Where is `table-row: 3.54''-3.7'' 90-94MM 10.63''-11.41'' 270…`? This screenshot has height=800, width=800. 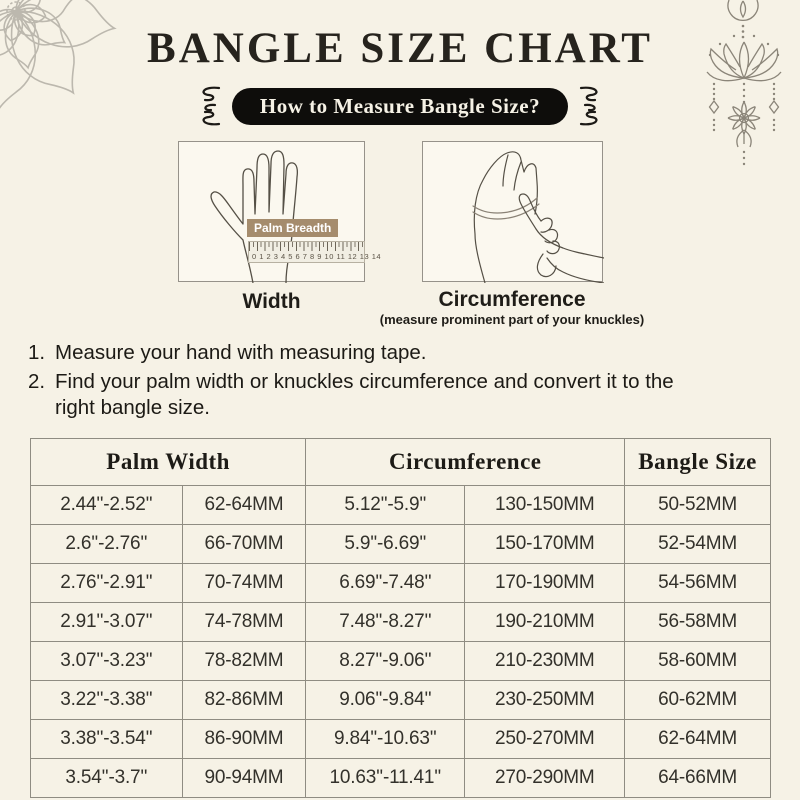
table-row: 3.54''-3.7'' 90-94MM 10.63''-11.41'' 270… is located at coordinates (400, 778).